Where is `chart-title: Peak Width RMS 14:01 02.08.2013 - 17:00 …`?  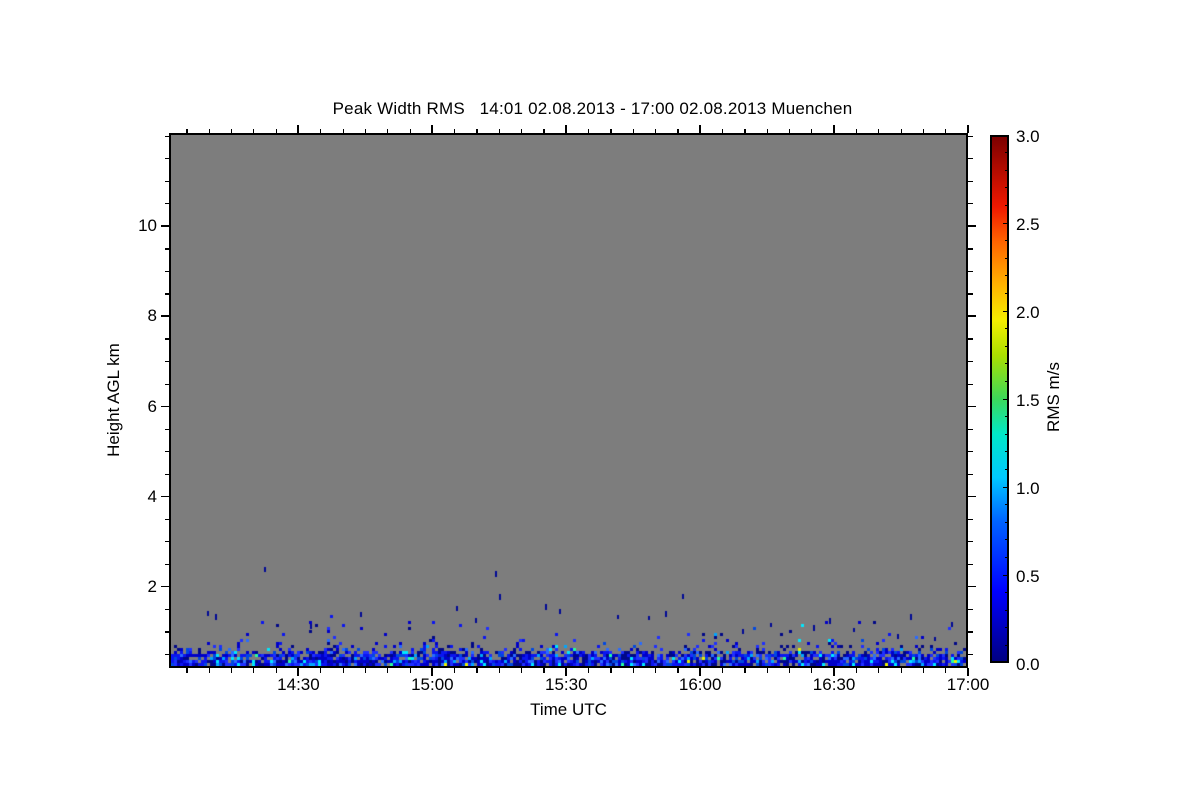 chart-title: Peak Width RMS 14:01 02.08.2013 - 17:00 … is located at coordinates (592, 108).